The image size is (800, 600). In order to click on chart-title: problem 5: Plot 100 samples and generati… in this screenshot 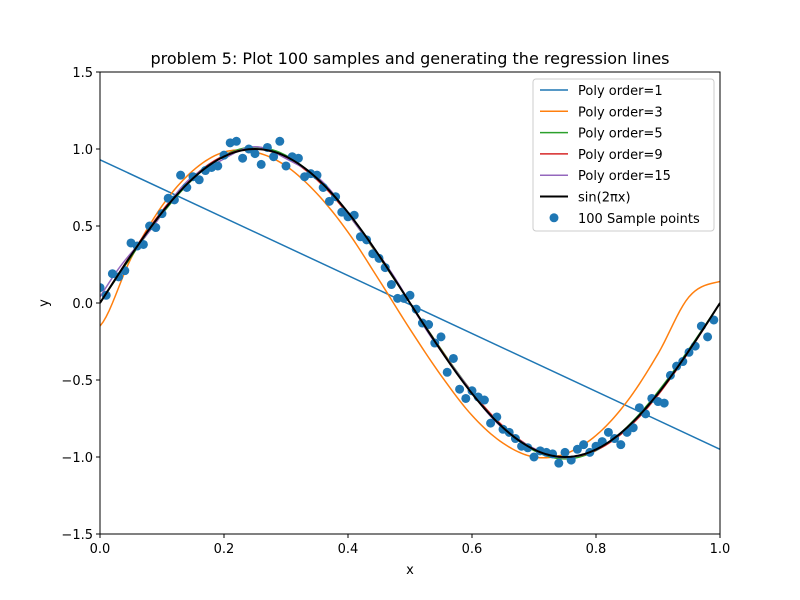, I will do `click(409, 58)`.